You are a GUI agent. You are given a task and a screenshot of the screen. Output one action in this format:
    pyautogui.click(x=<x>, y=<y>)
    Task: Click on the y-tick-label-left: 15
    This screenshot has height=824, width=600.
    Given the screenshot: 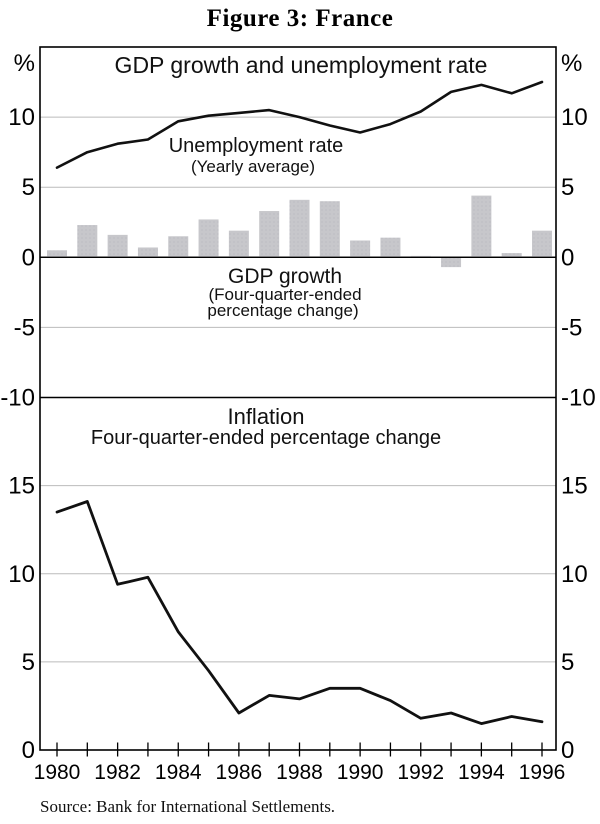 What is the action you would take?
    pyautogui.click(x=21, y=486)
    